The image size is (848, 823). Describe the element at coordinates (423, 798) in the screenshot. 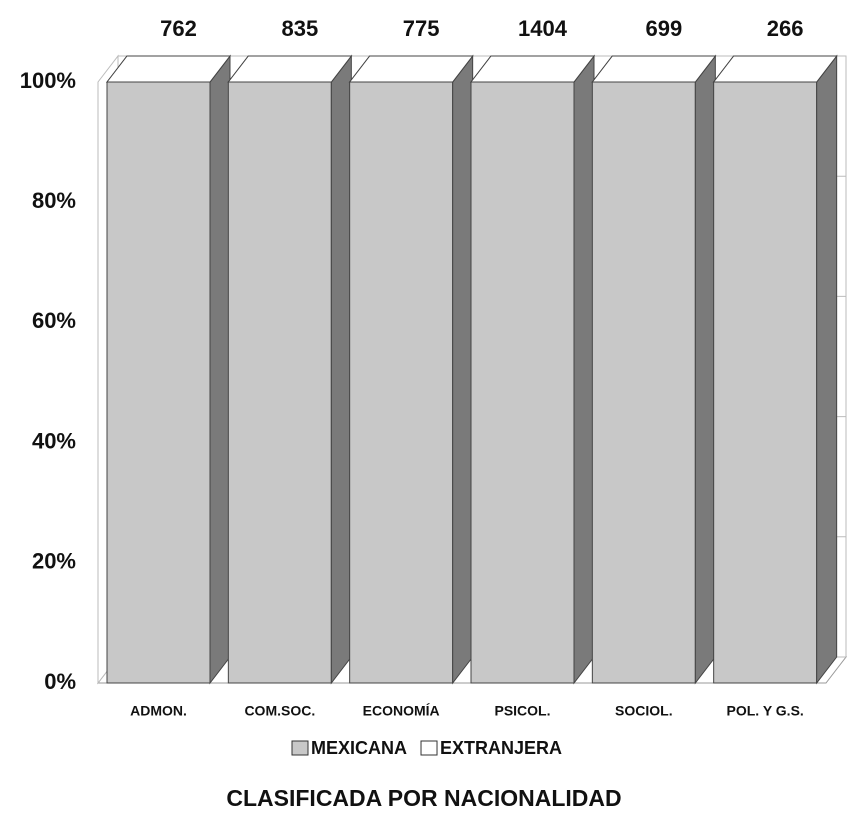

I see `chart-title: CLASIFICADA POR NACIONALIDAD` at that location.